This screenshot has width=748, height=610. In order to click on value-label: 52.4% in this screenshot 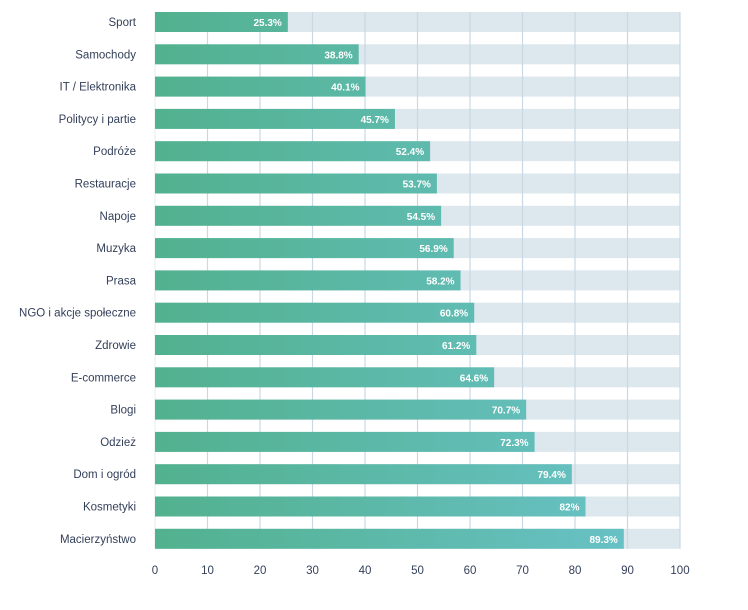, I will do `click(410, 152)`.